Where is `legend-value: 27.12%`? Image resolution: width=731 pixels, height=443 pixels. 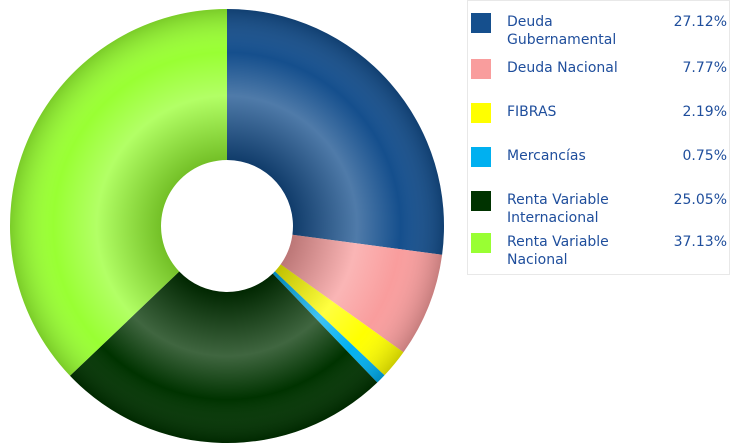 legend-value: 27.12% is located at coordinates (700, 22).